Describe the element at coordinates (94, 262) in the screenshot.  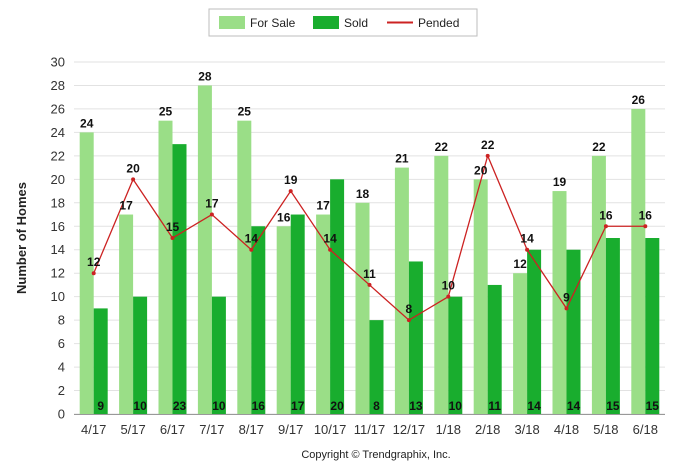
I see `label-pended: 12` at that location.